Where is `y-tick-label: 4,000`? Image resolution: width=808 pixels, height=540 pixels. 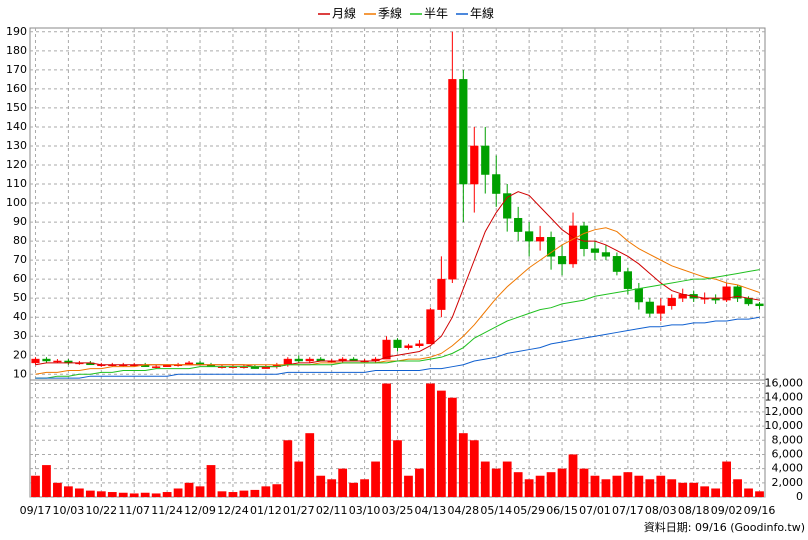 y-tick-label: 4,000 is located at coordinates (788, 468).